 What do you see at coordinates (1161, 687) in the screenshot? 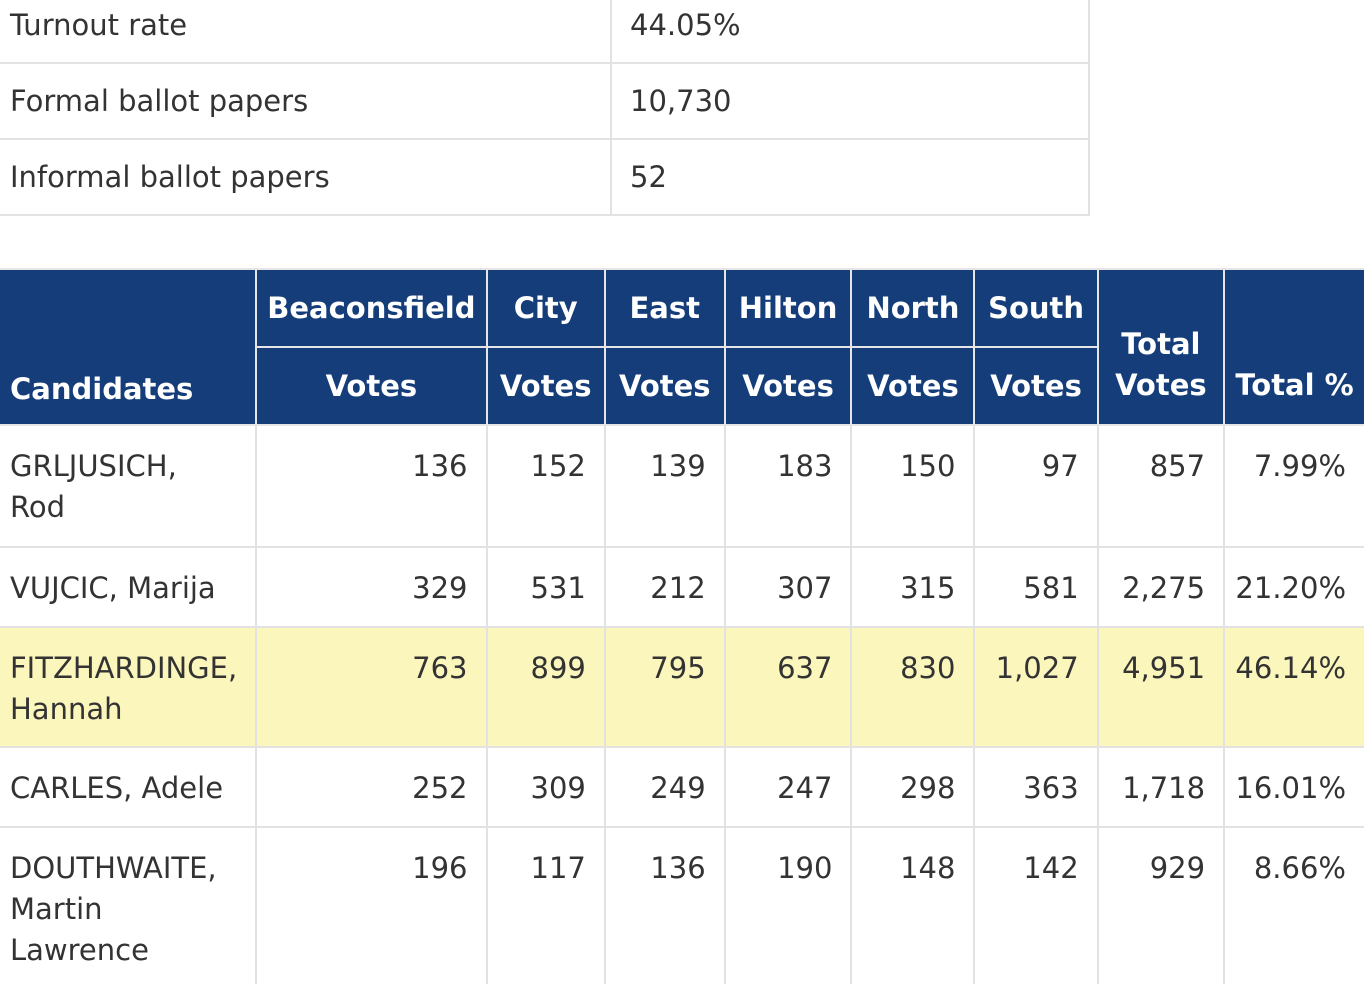
I see `total-votes-cell: 4,951` at bounding box center [1161, 687].